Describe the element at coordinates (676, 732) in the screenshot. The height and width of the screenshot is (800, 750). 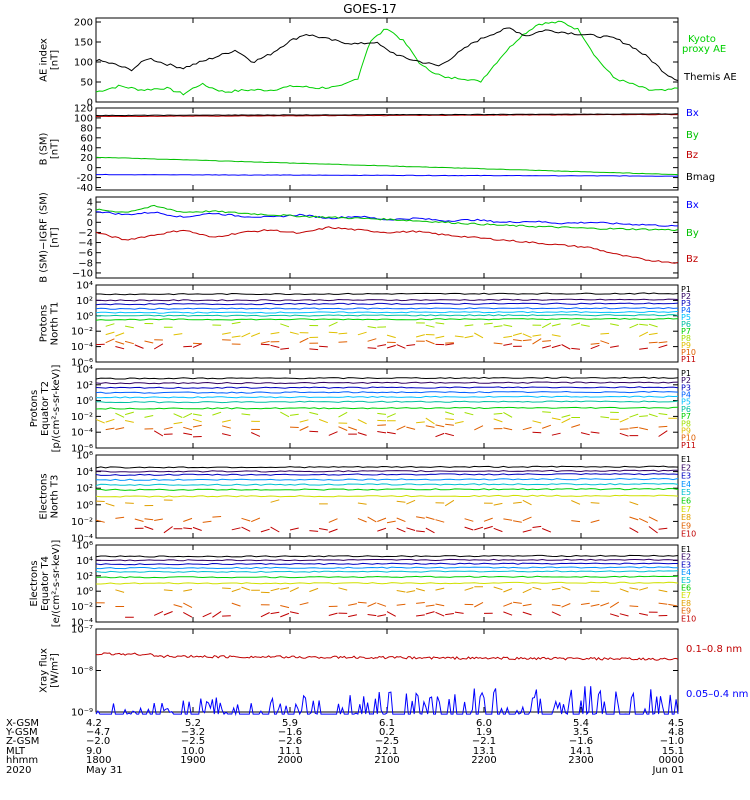
I see `footer-cell: 4.8` at that location.